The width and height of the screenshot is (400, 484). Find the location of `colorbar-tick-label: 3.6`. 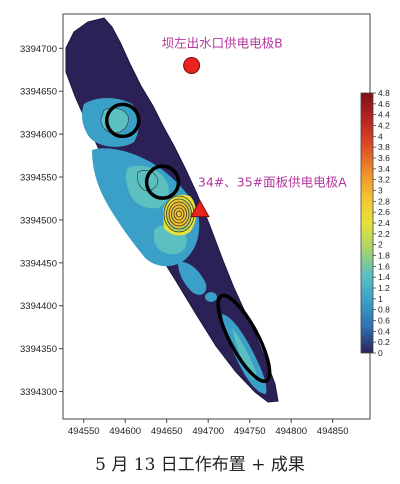

colorbar-tick-label: 3.6 is located at coordinates (384, 158).